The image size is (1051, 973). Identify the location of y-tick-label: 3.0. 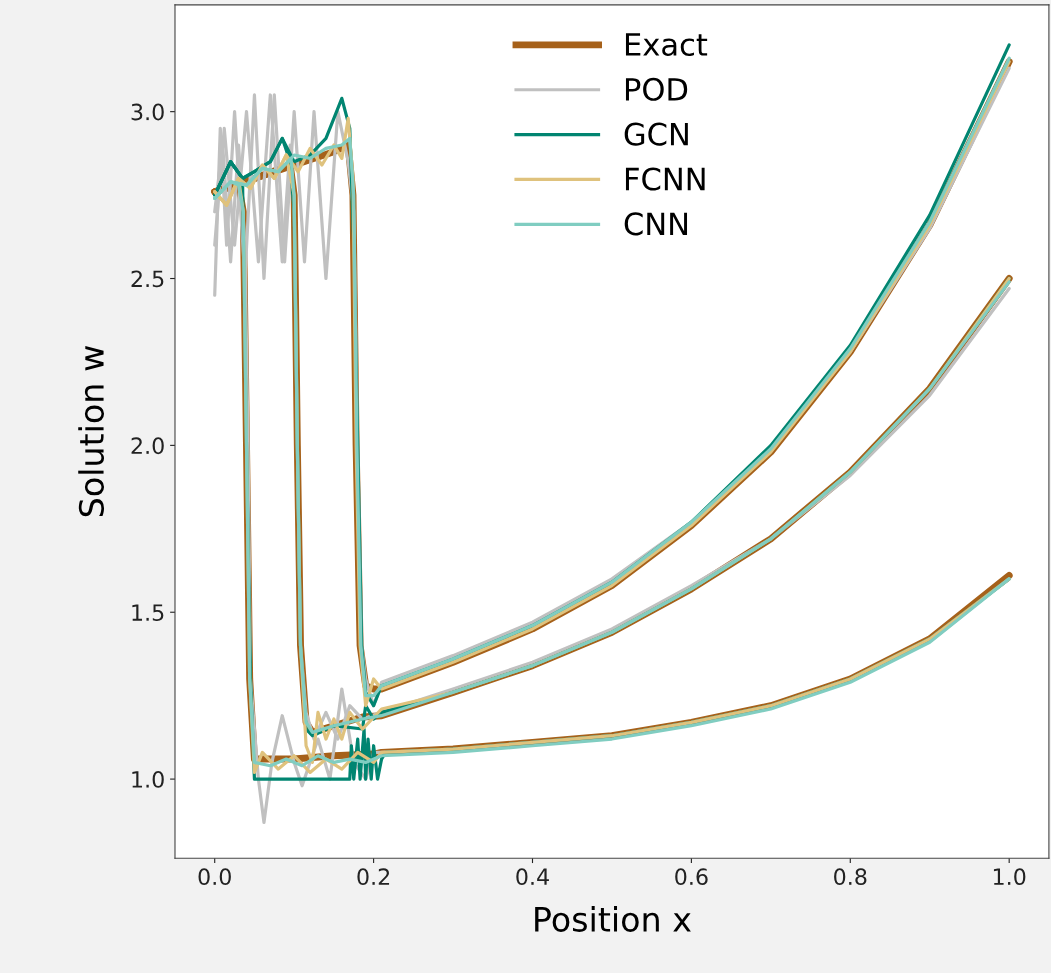
(147, 112).